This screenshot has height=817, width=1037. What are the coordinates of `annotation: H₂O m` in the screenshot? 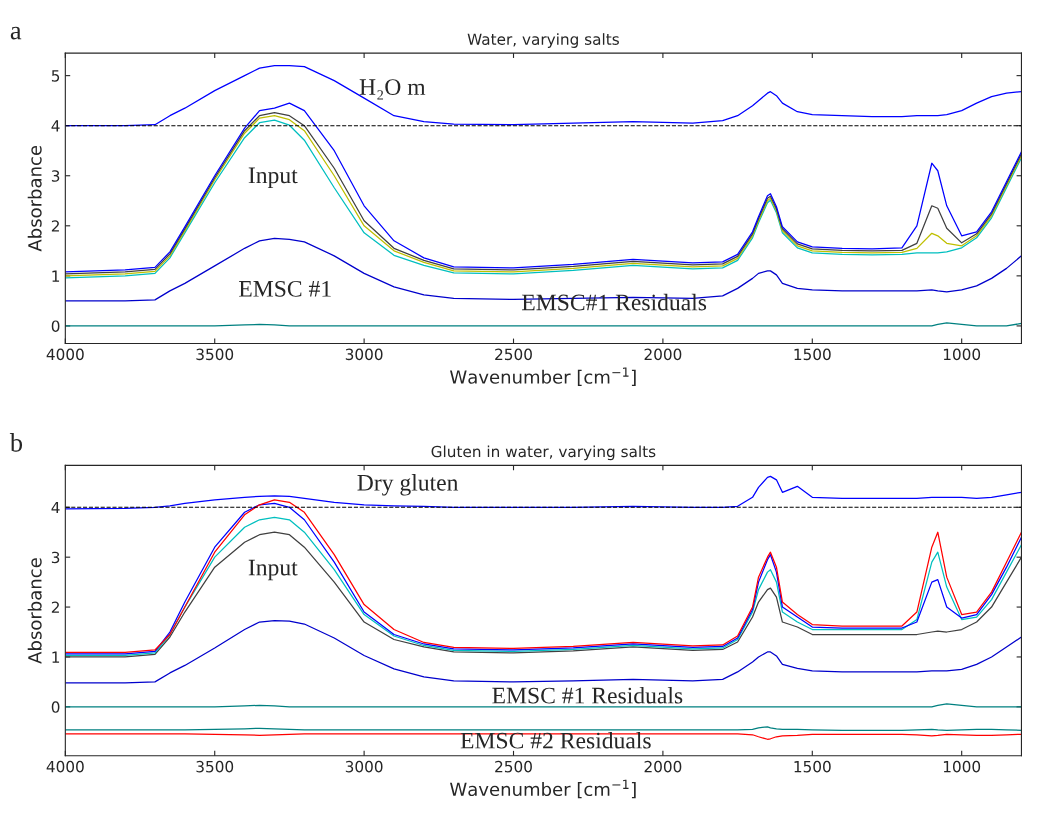 It's located at (392, 89).